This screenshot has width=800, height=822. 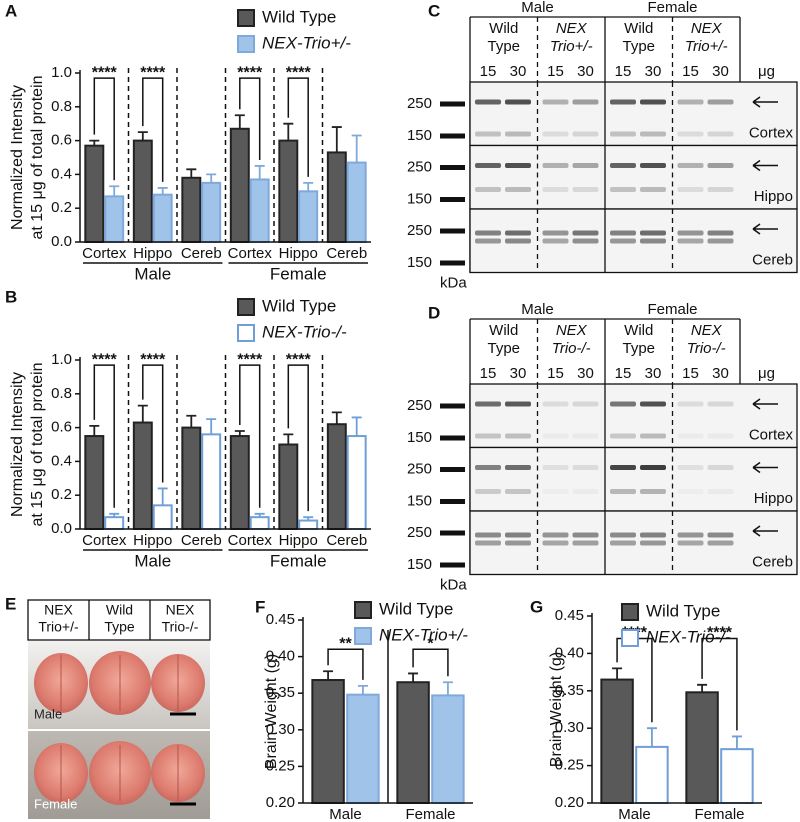 What do you see at coordinates (765, 102) in the screenshot?
I see `arrow` at bounding box center [765, 102].